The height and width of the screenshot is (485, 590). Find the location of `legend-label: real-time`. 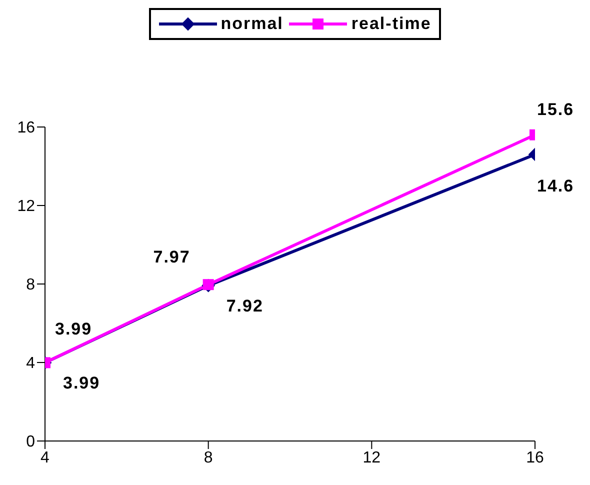

legend-label: real-time is located at coordinates (391, 24).